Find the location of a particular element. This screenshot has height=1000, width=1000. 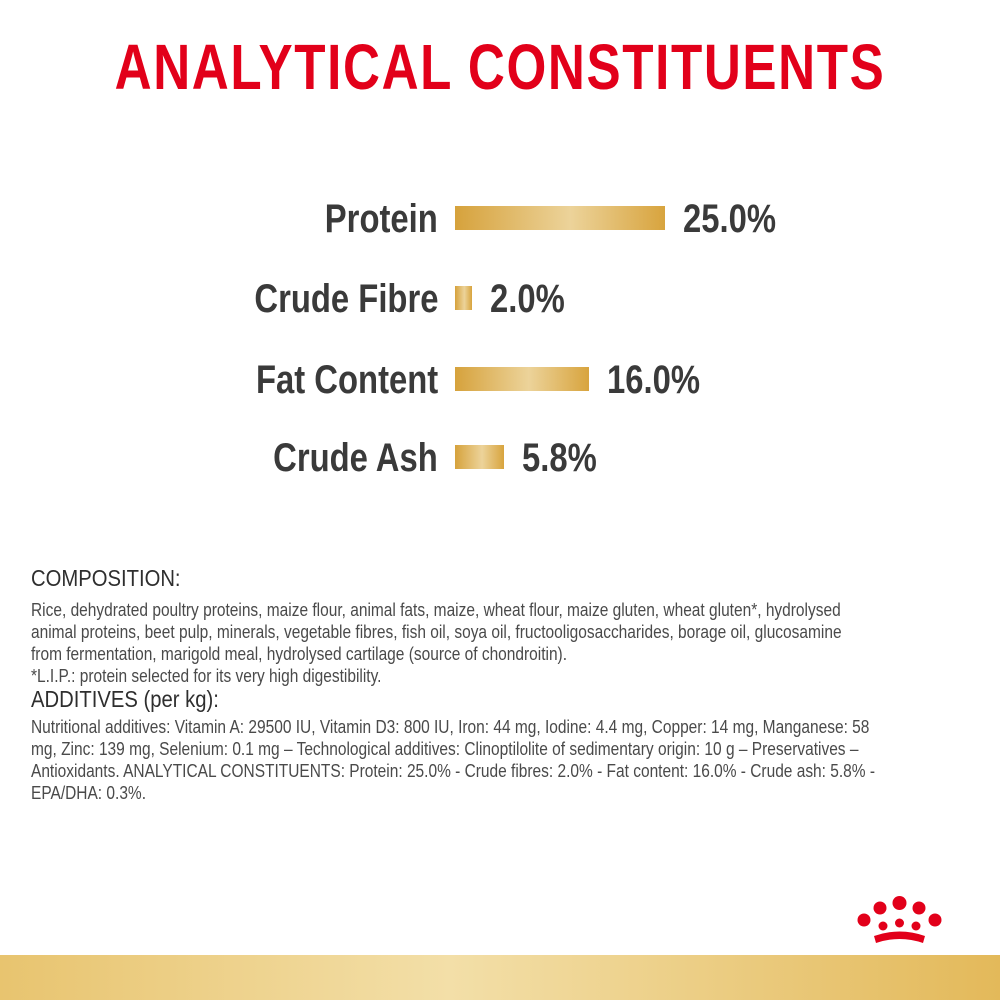

category-label: Fat Content is located at coordinates (346, 380).